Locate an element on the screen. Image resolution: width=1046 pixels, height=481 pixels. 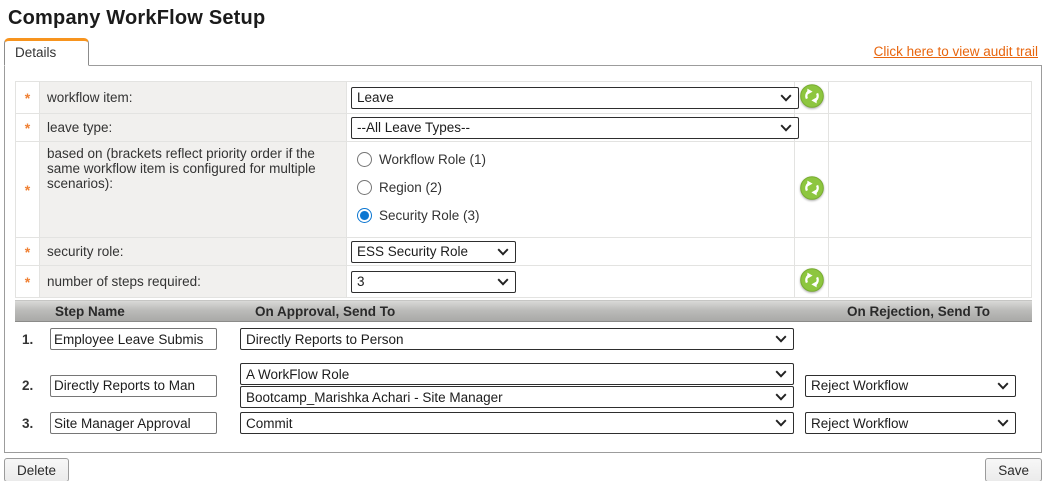
leave-type-label: leave type: is located at coordinates (80, 127).